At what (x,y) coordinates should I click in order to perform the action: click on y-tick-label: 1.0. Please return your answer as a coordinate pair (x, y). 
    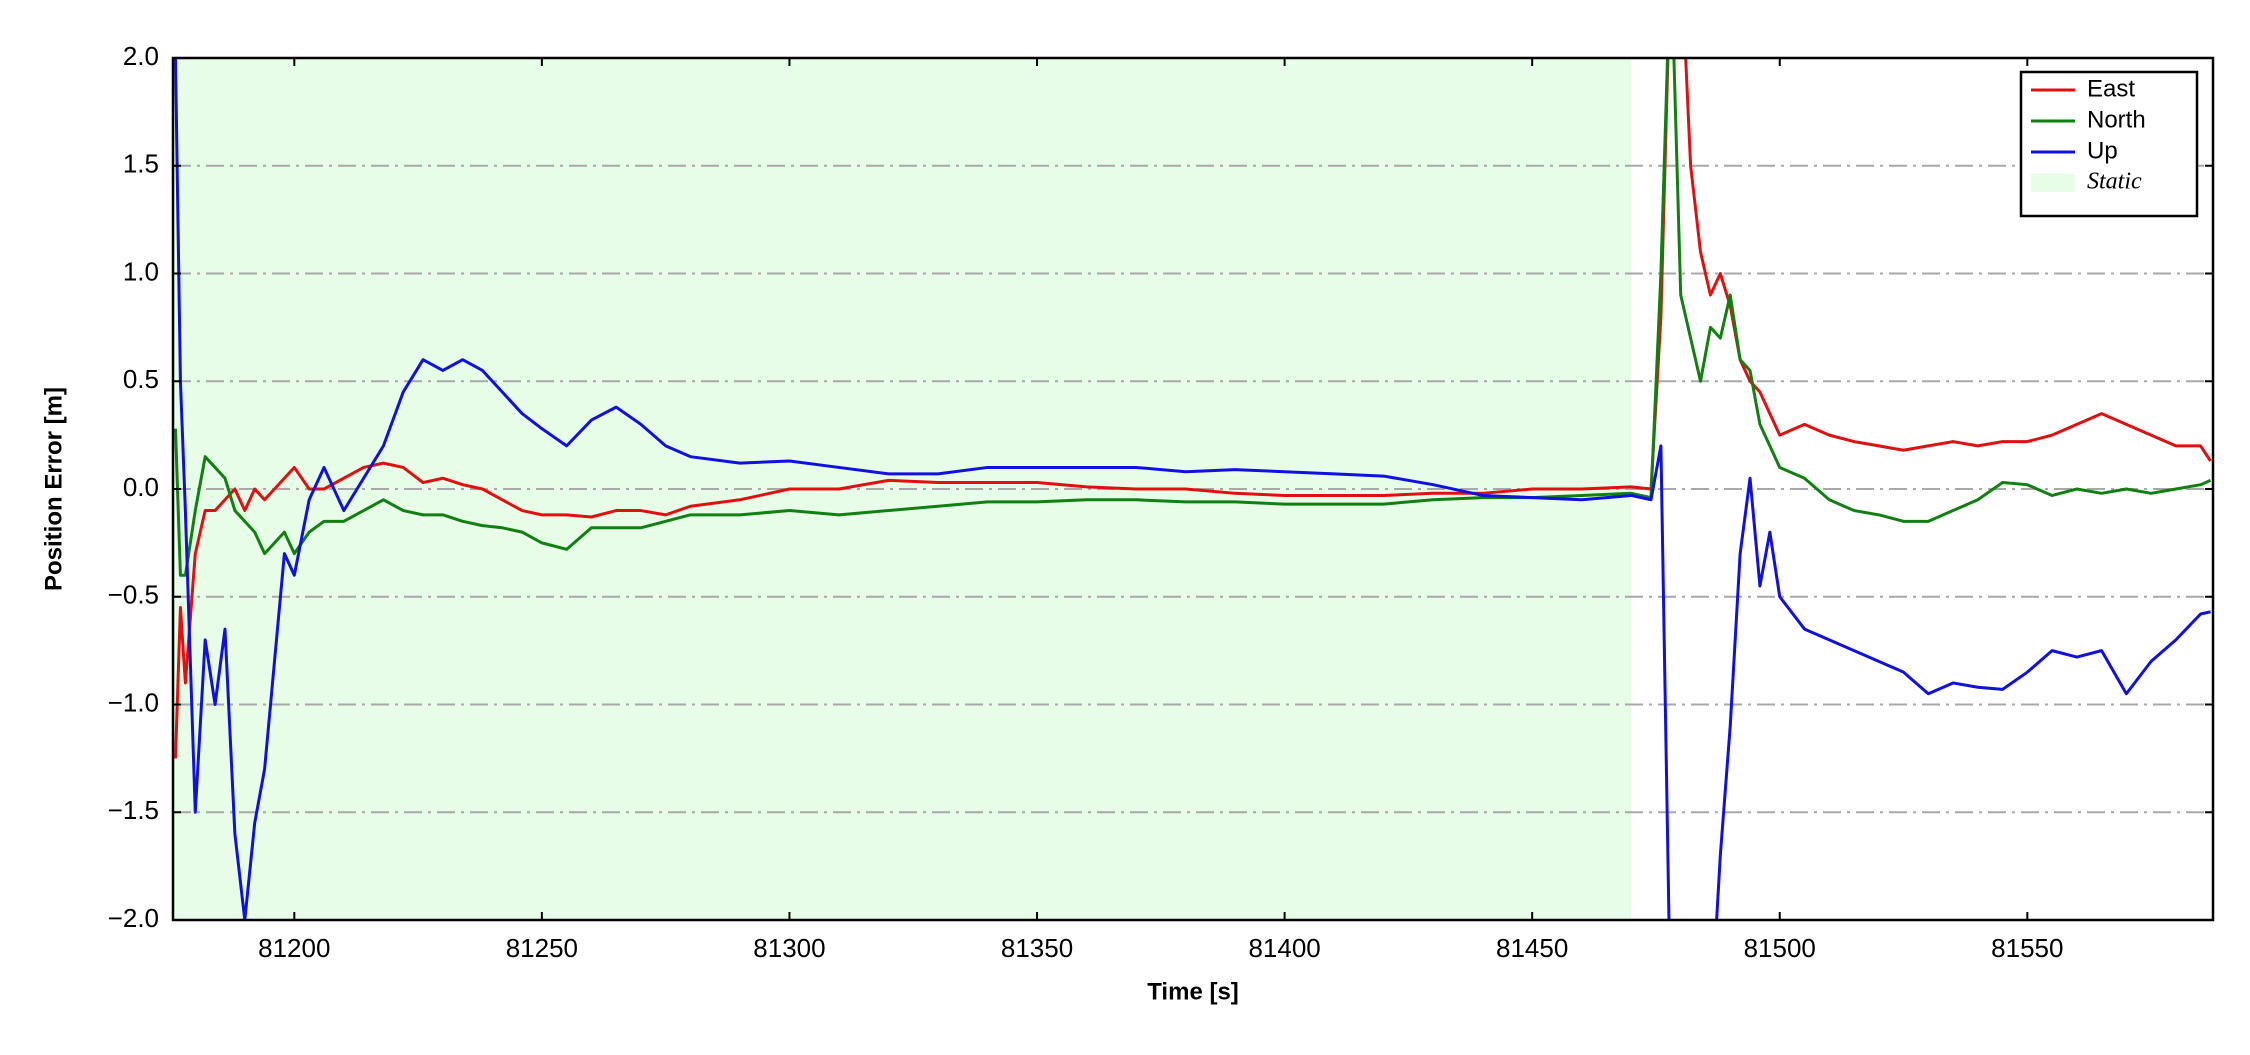
    Looking at the image, I should click on (141, 271).